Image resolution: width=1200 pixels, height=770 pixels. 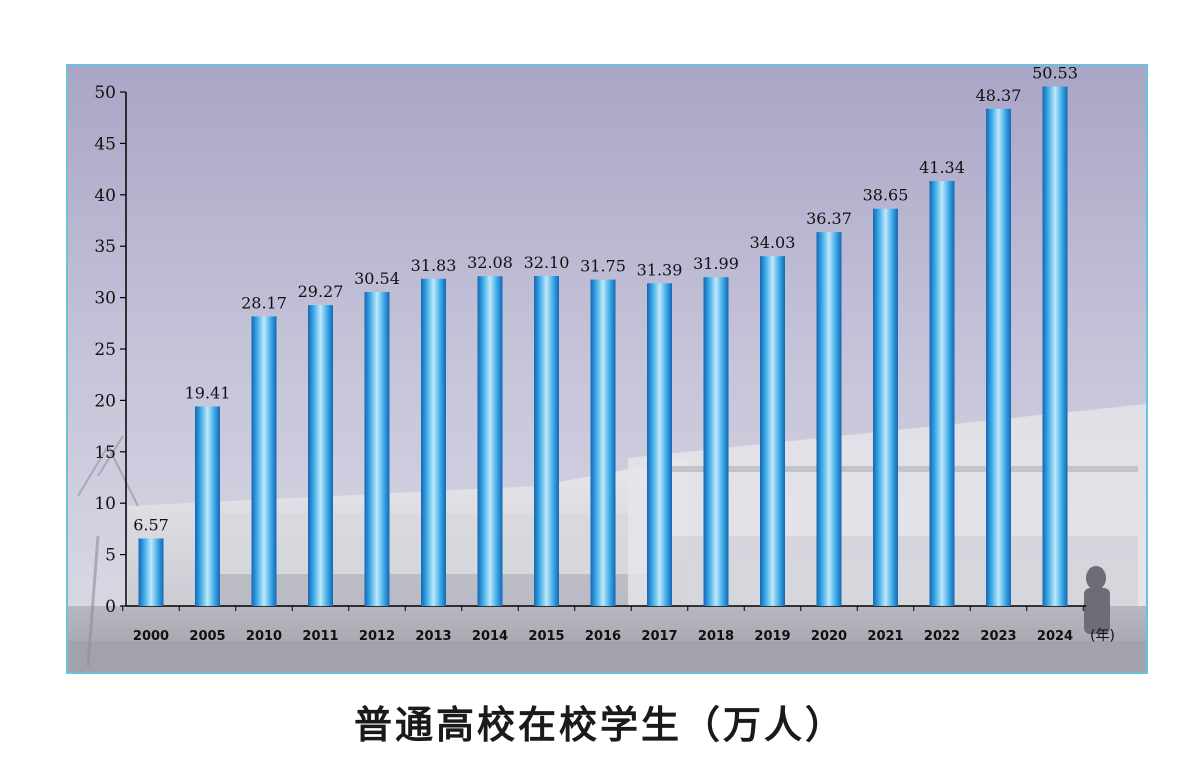 I want to click on value-label-2015: 32.10, so click(x=547, y=262).